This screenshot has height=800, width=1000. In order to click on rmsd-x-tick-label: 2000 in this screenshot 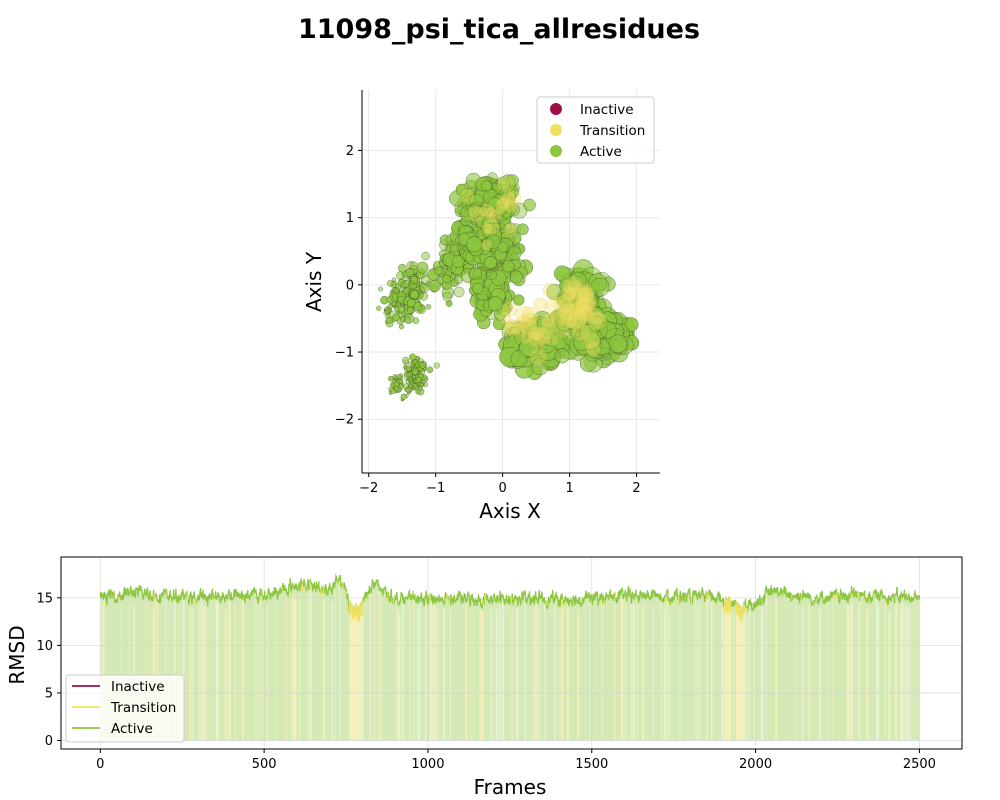, I will do `click(755, 764)`.